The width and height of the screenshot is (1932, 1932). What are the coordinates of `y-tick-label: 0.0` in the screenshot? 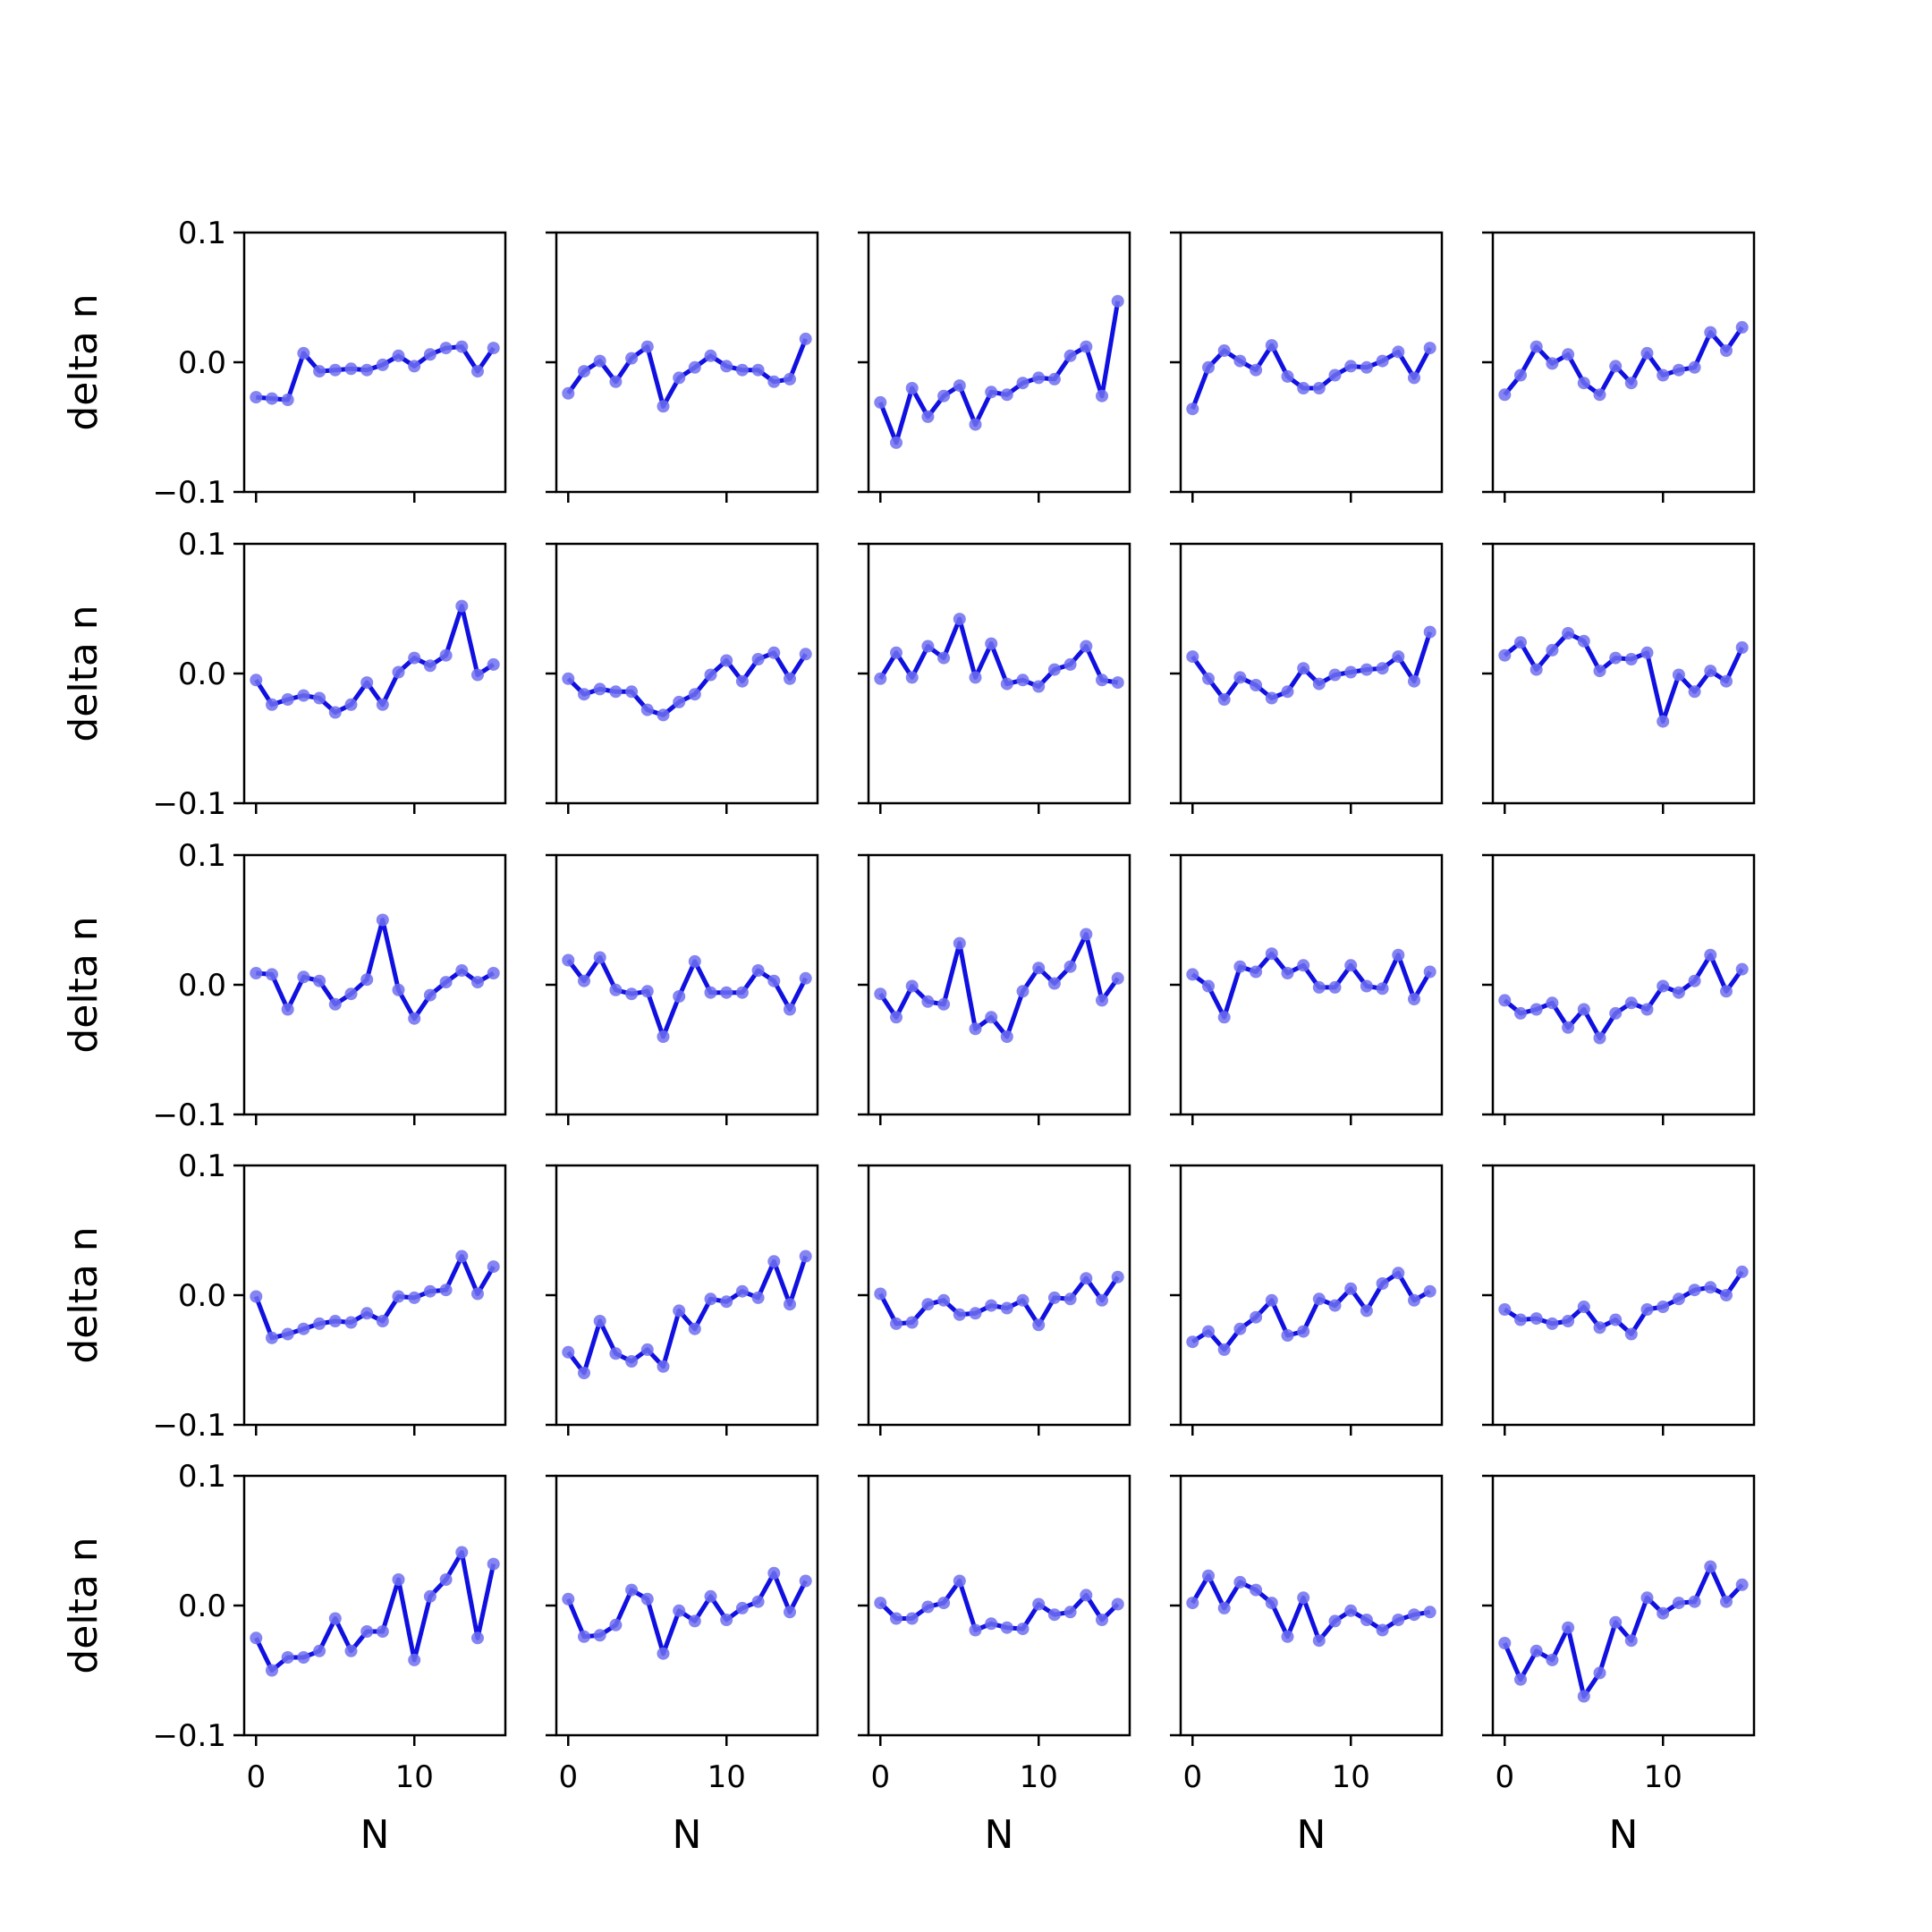 It's located at (202, 986).